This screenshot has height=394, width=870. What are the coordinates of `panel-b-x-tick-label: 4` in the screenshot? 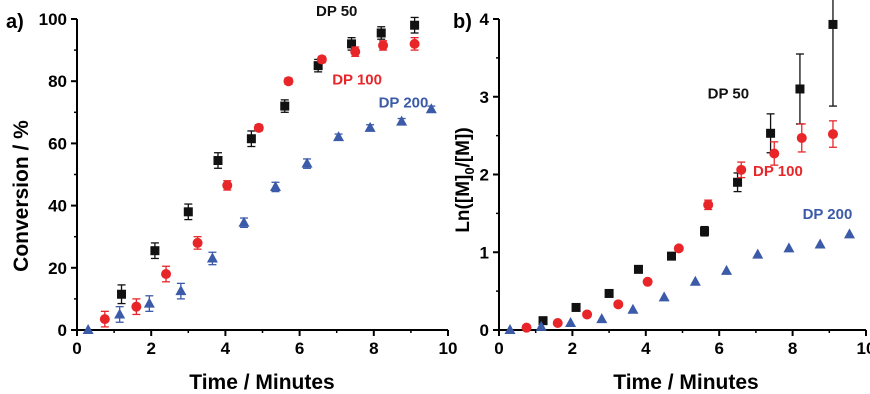 It's located at (646, 348).